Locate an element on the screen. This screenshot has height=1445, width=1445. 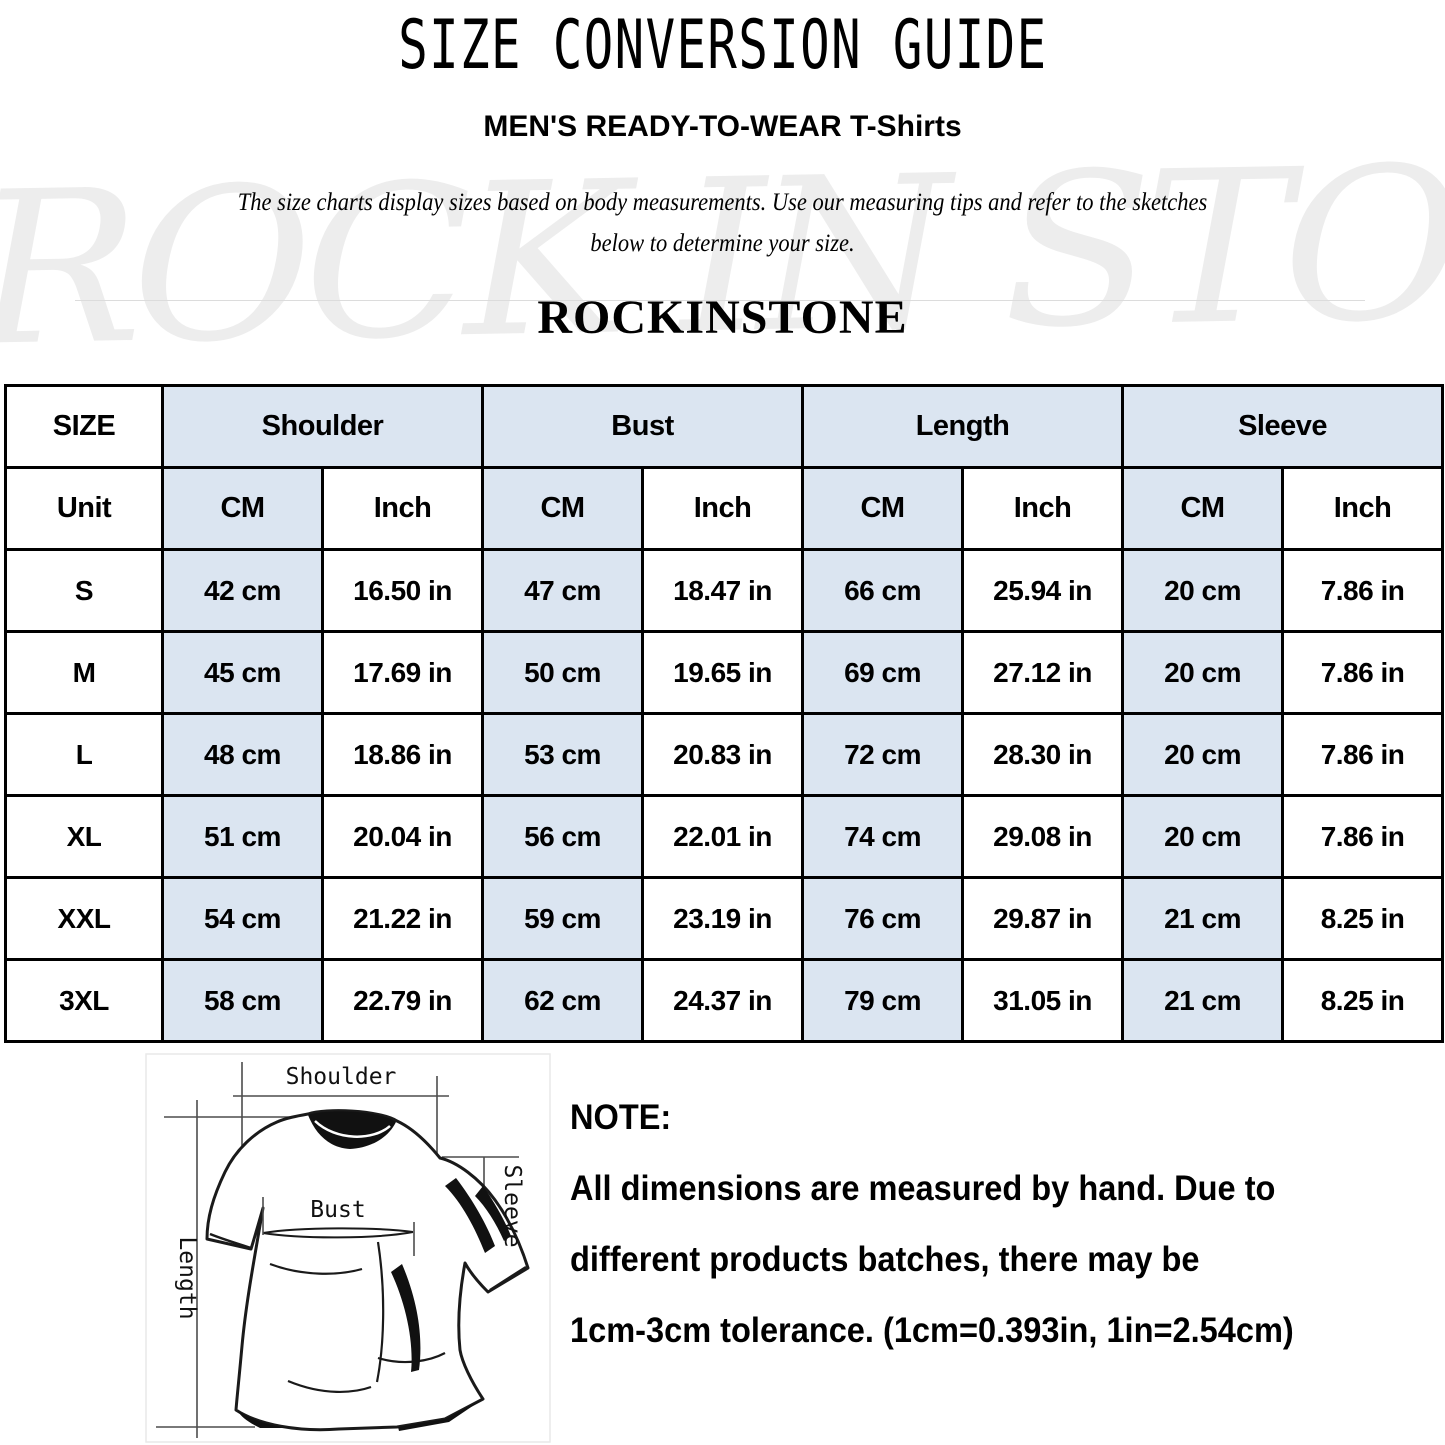
size-cell: M is located at coordinates (84, 672).